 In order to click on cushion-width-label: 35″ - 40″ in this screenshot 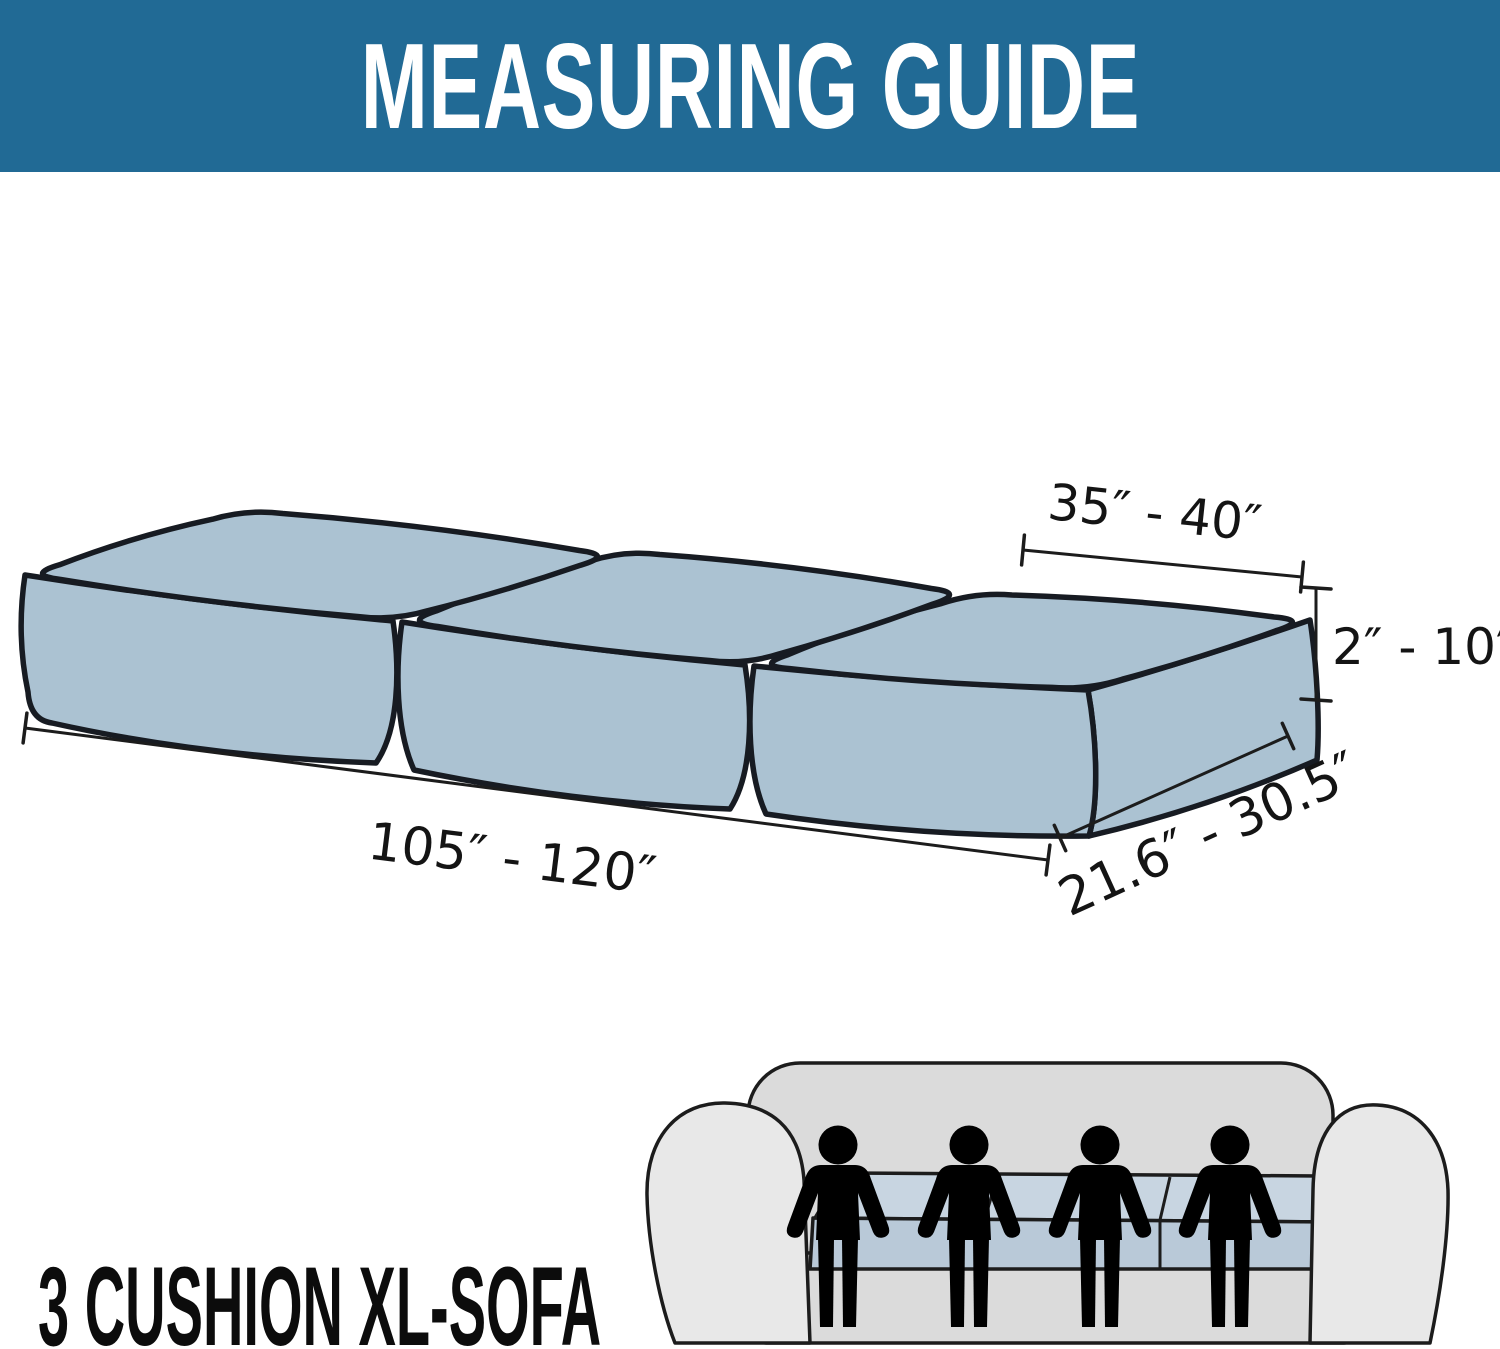, I will do `click(1154, 513)`.